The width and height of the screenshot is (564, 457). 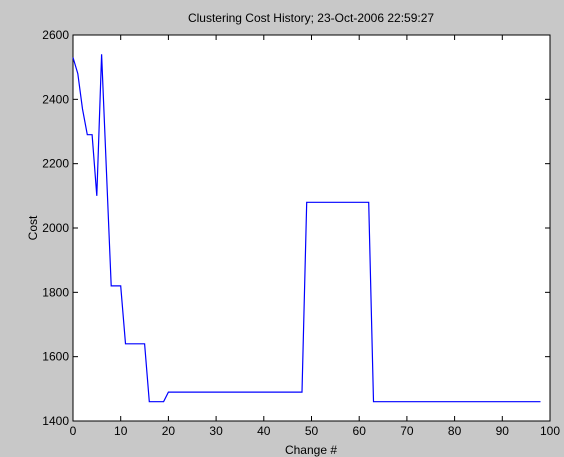 What do you see at coordinates (311, 450) in the screenshot?
I see `x-axis-label: Change #` at bounding box center [311, 450].